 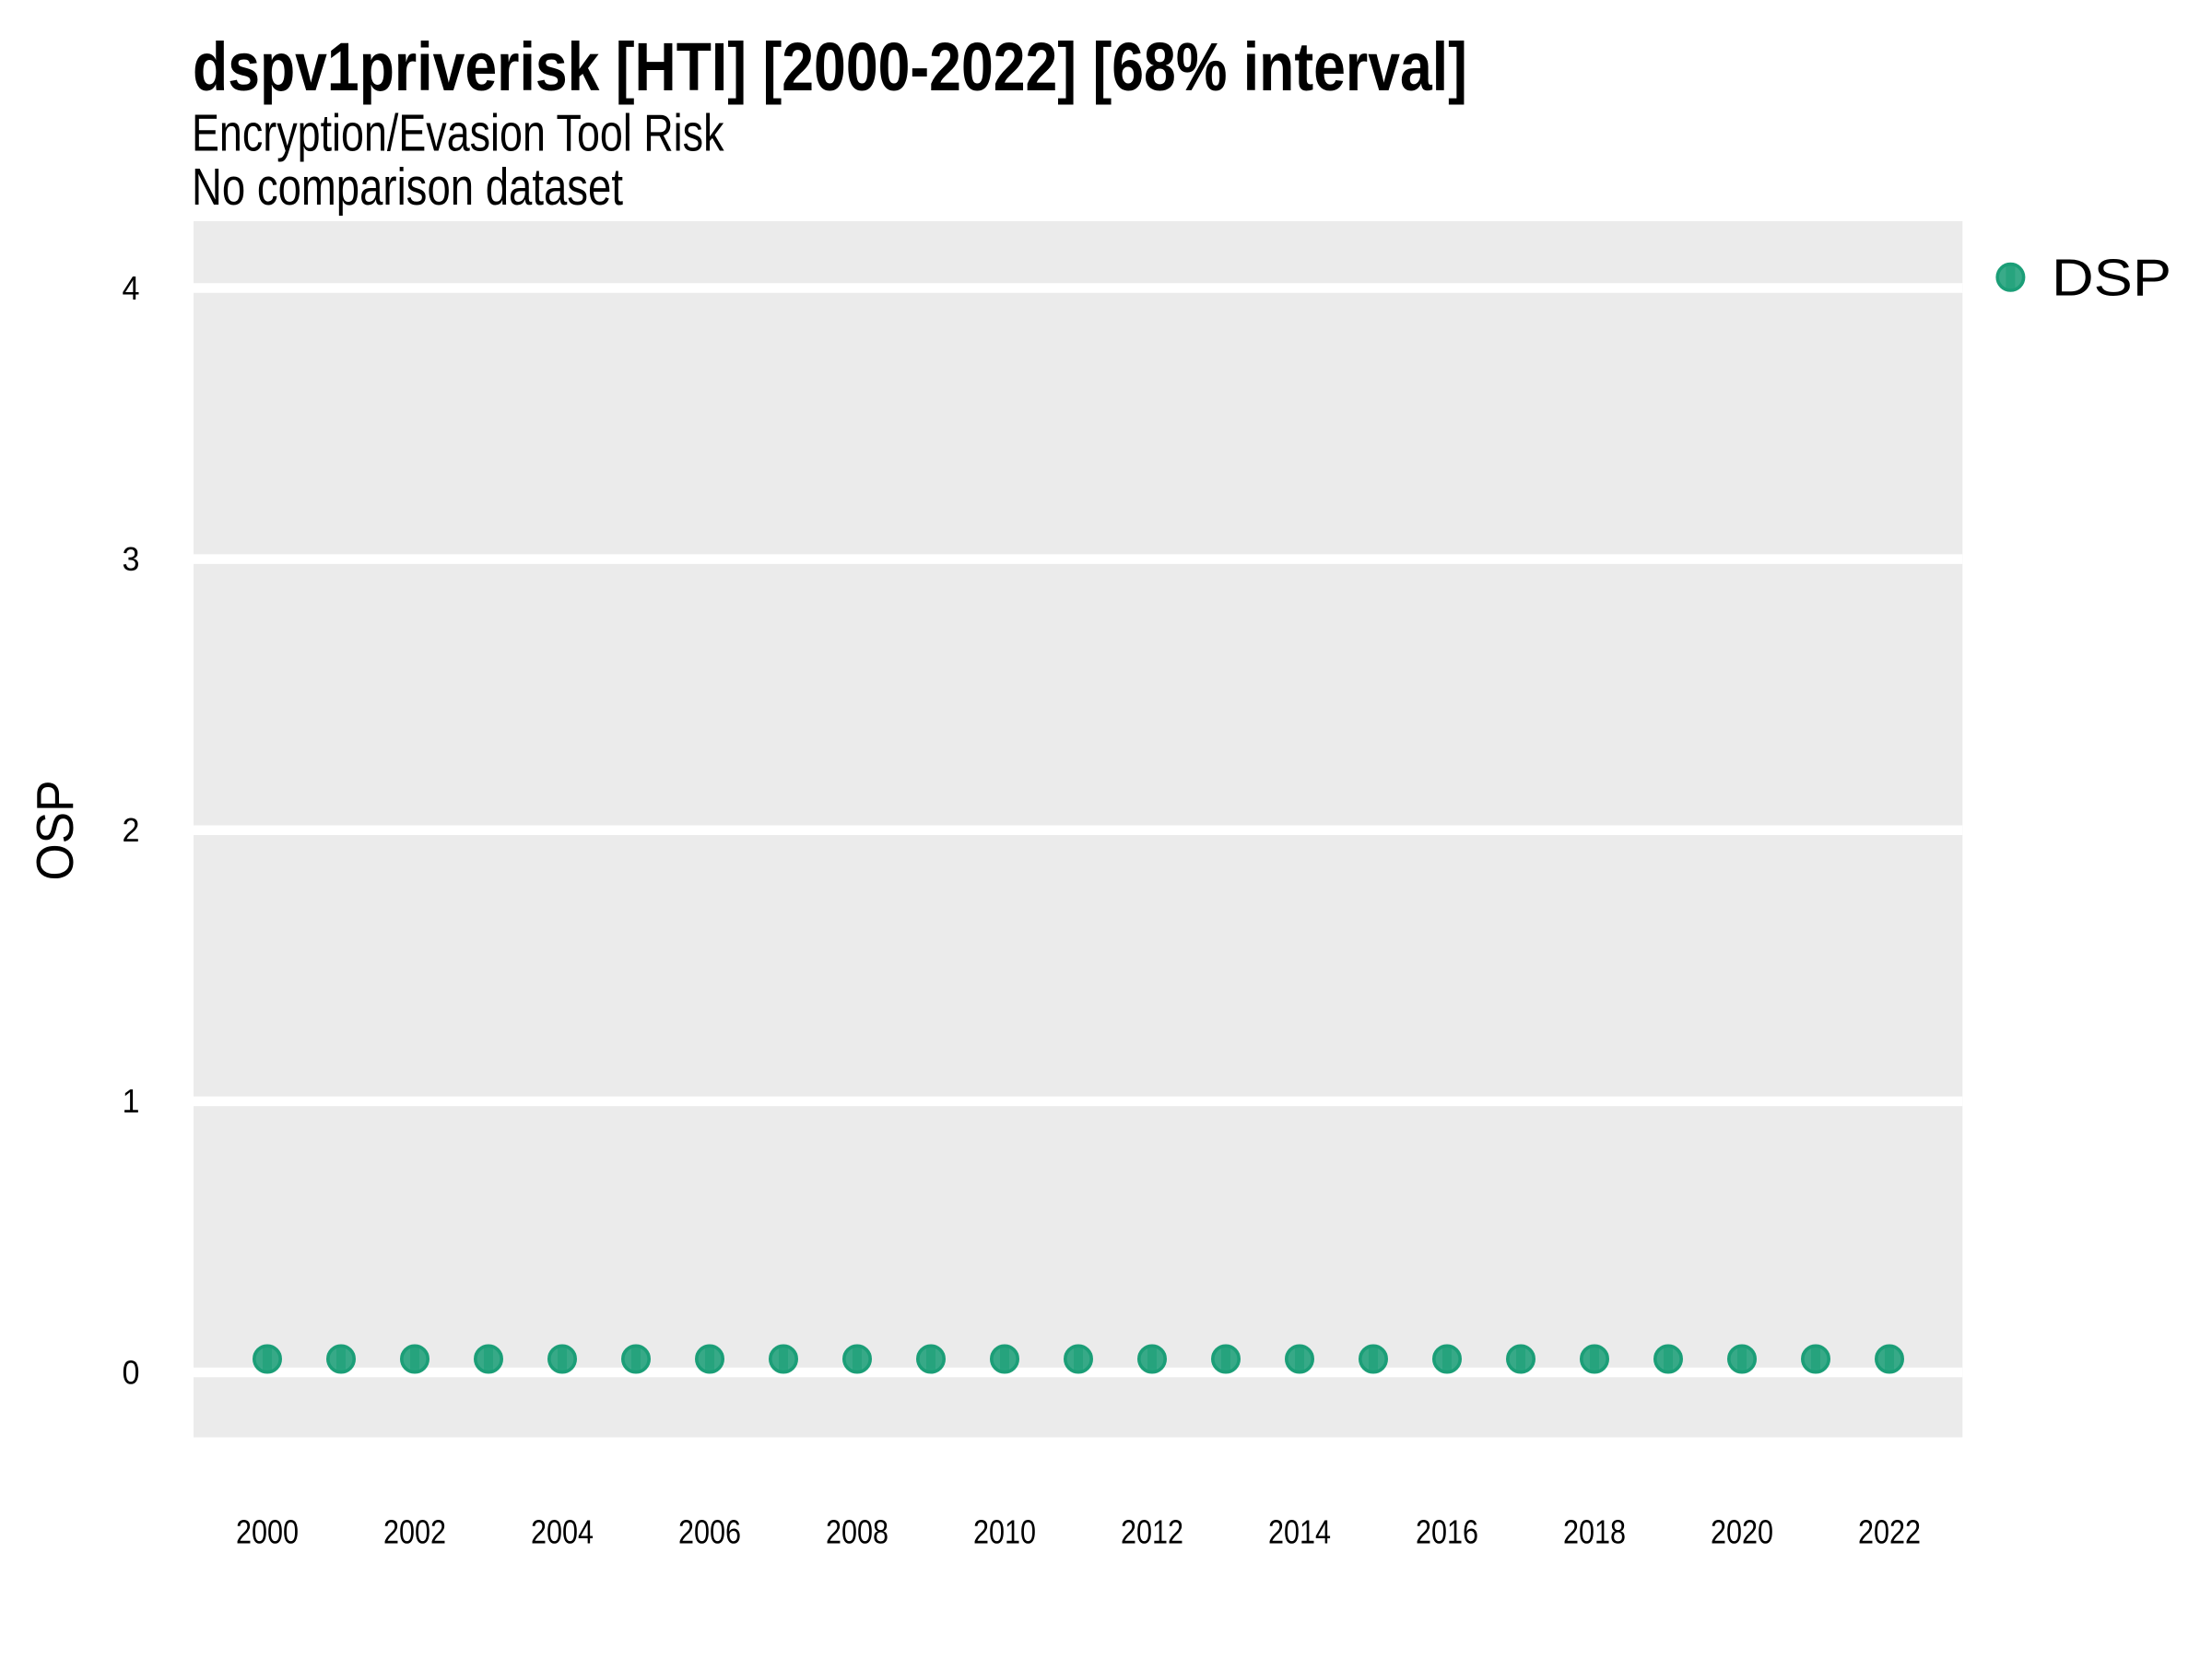 I want to click on svg-text: 2022, so click(x=1889, y=1532).